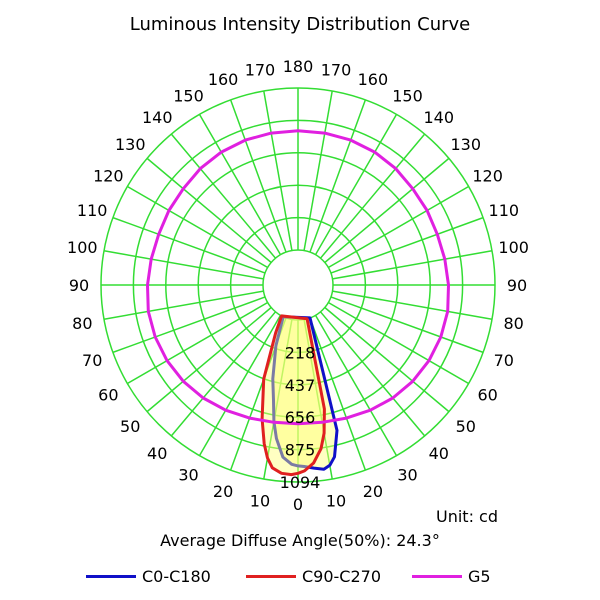 The image size is (600, 600). Describe the element at coordinates (300, 352) in the screenshot. I see `ring-value-label: 218` at that location.